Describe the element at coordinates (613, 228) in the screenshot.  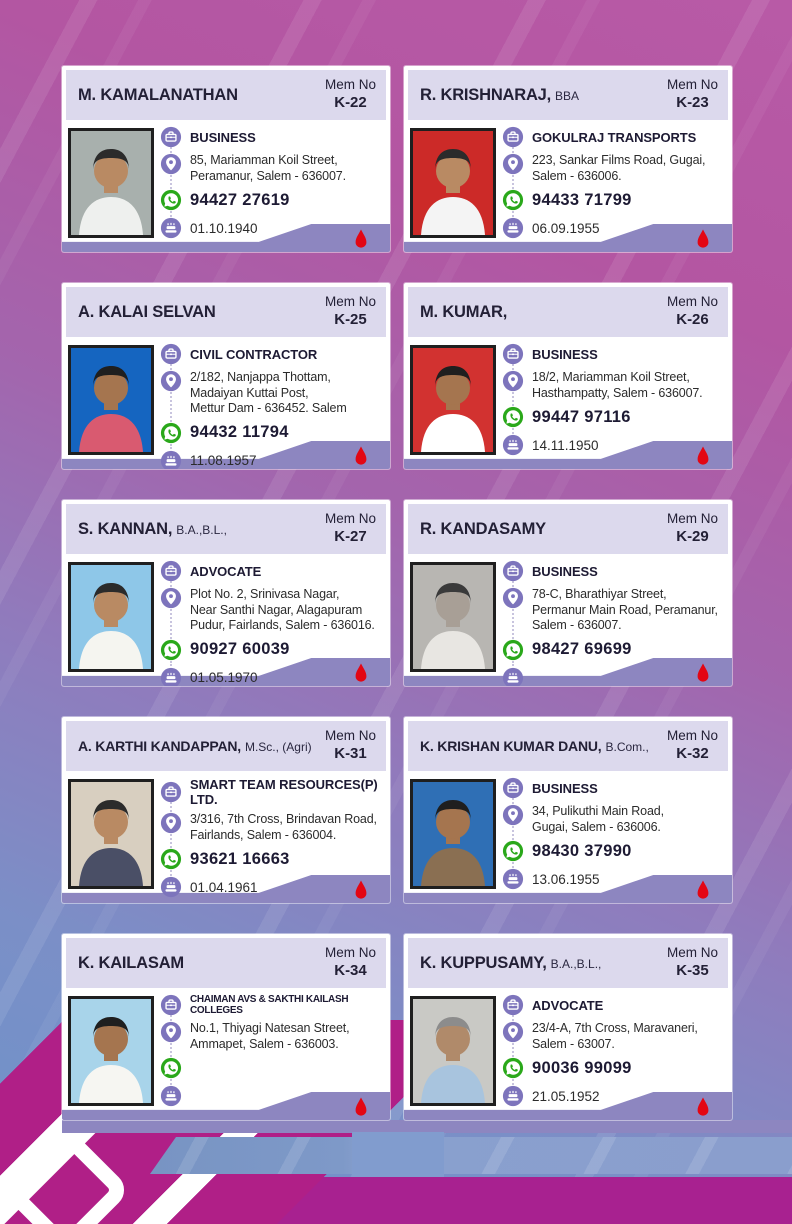
I see `dob-row: 06.09.1955` at that location.